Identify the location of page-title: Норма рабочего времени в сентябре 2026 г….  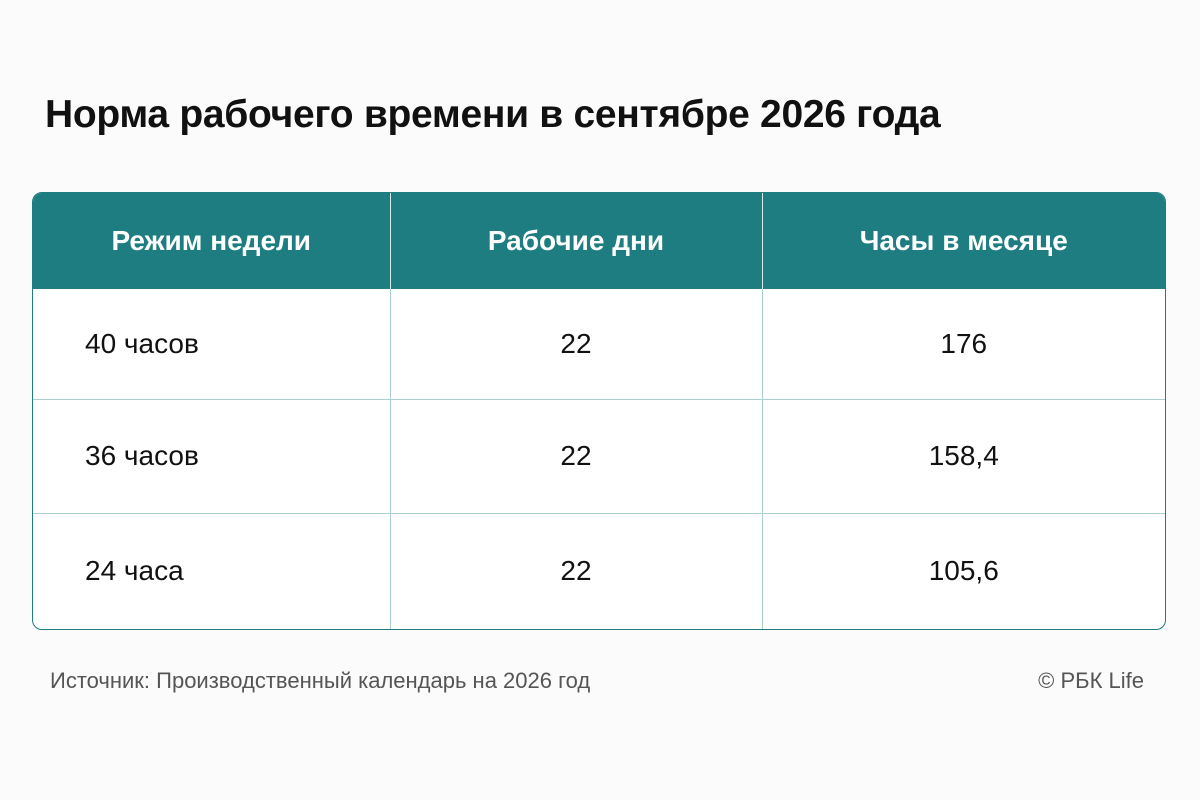
(493, 114).